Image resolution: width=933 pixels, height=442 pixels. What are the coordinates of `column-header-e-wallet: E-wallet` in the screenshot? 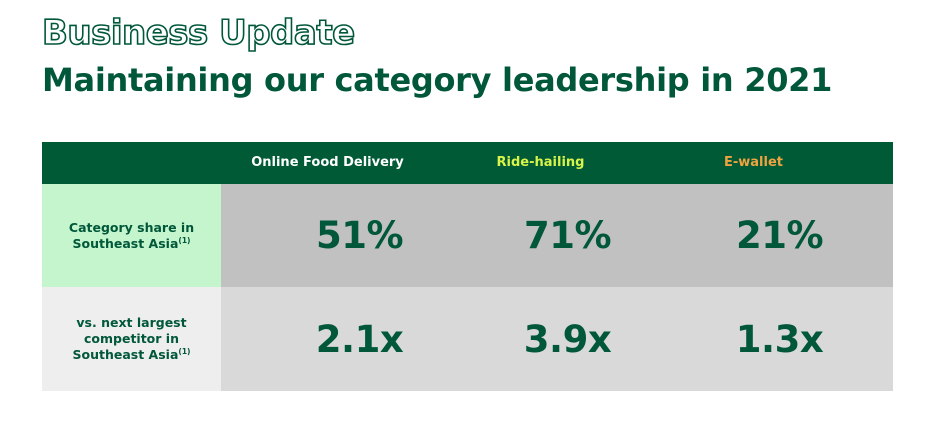 It's located at (753, 162).